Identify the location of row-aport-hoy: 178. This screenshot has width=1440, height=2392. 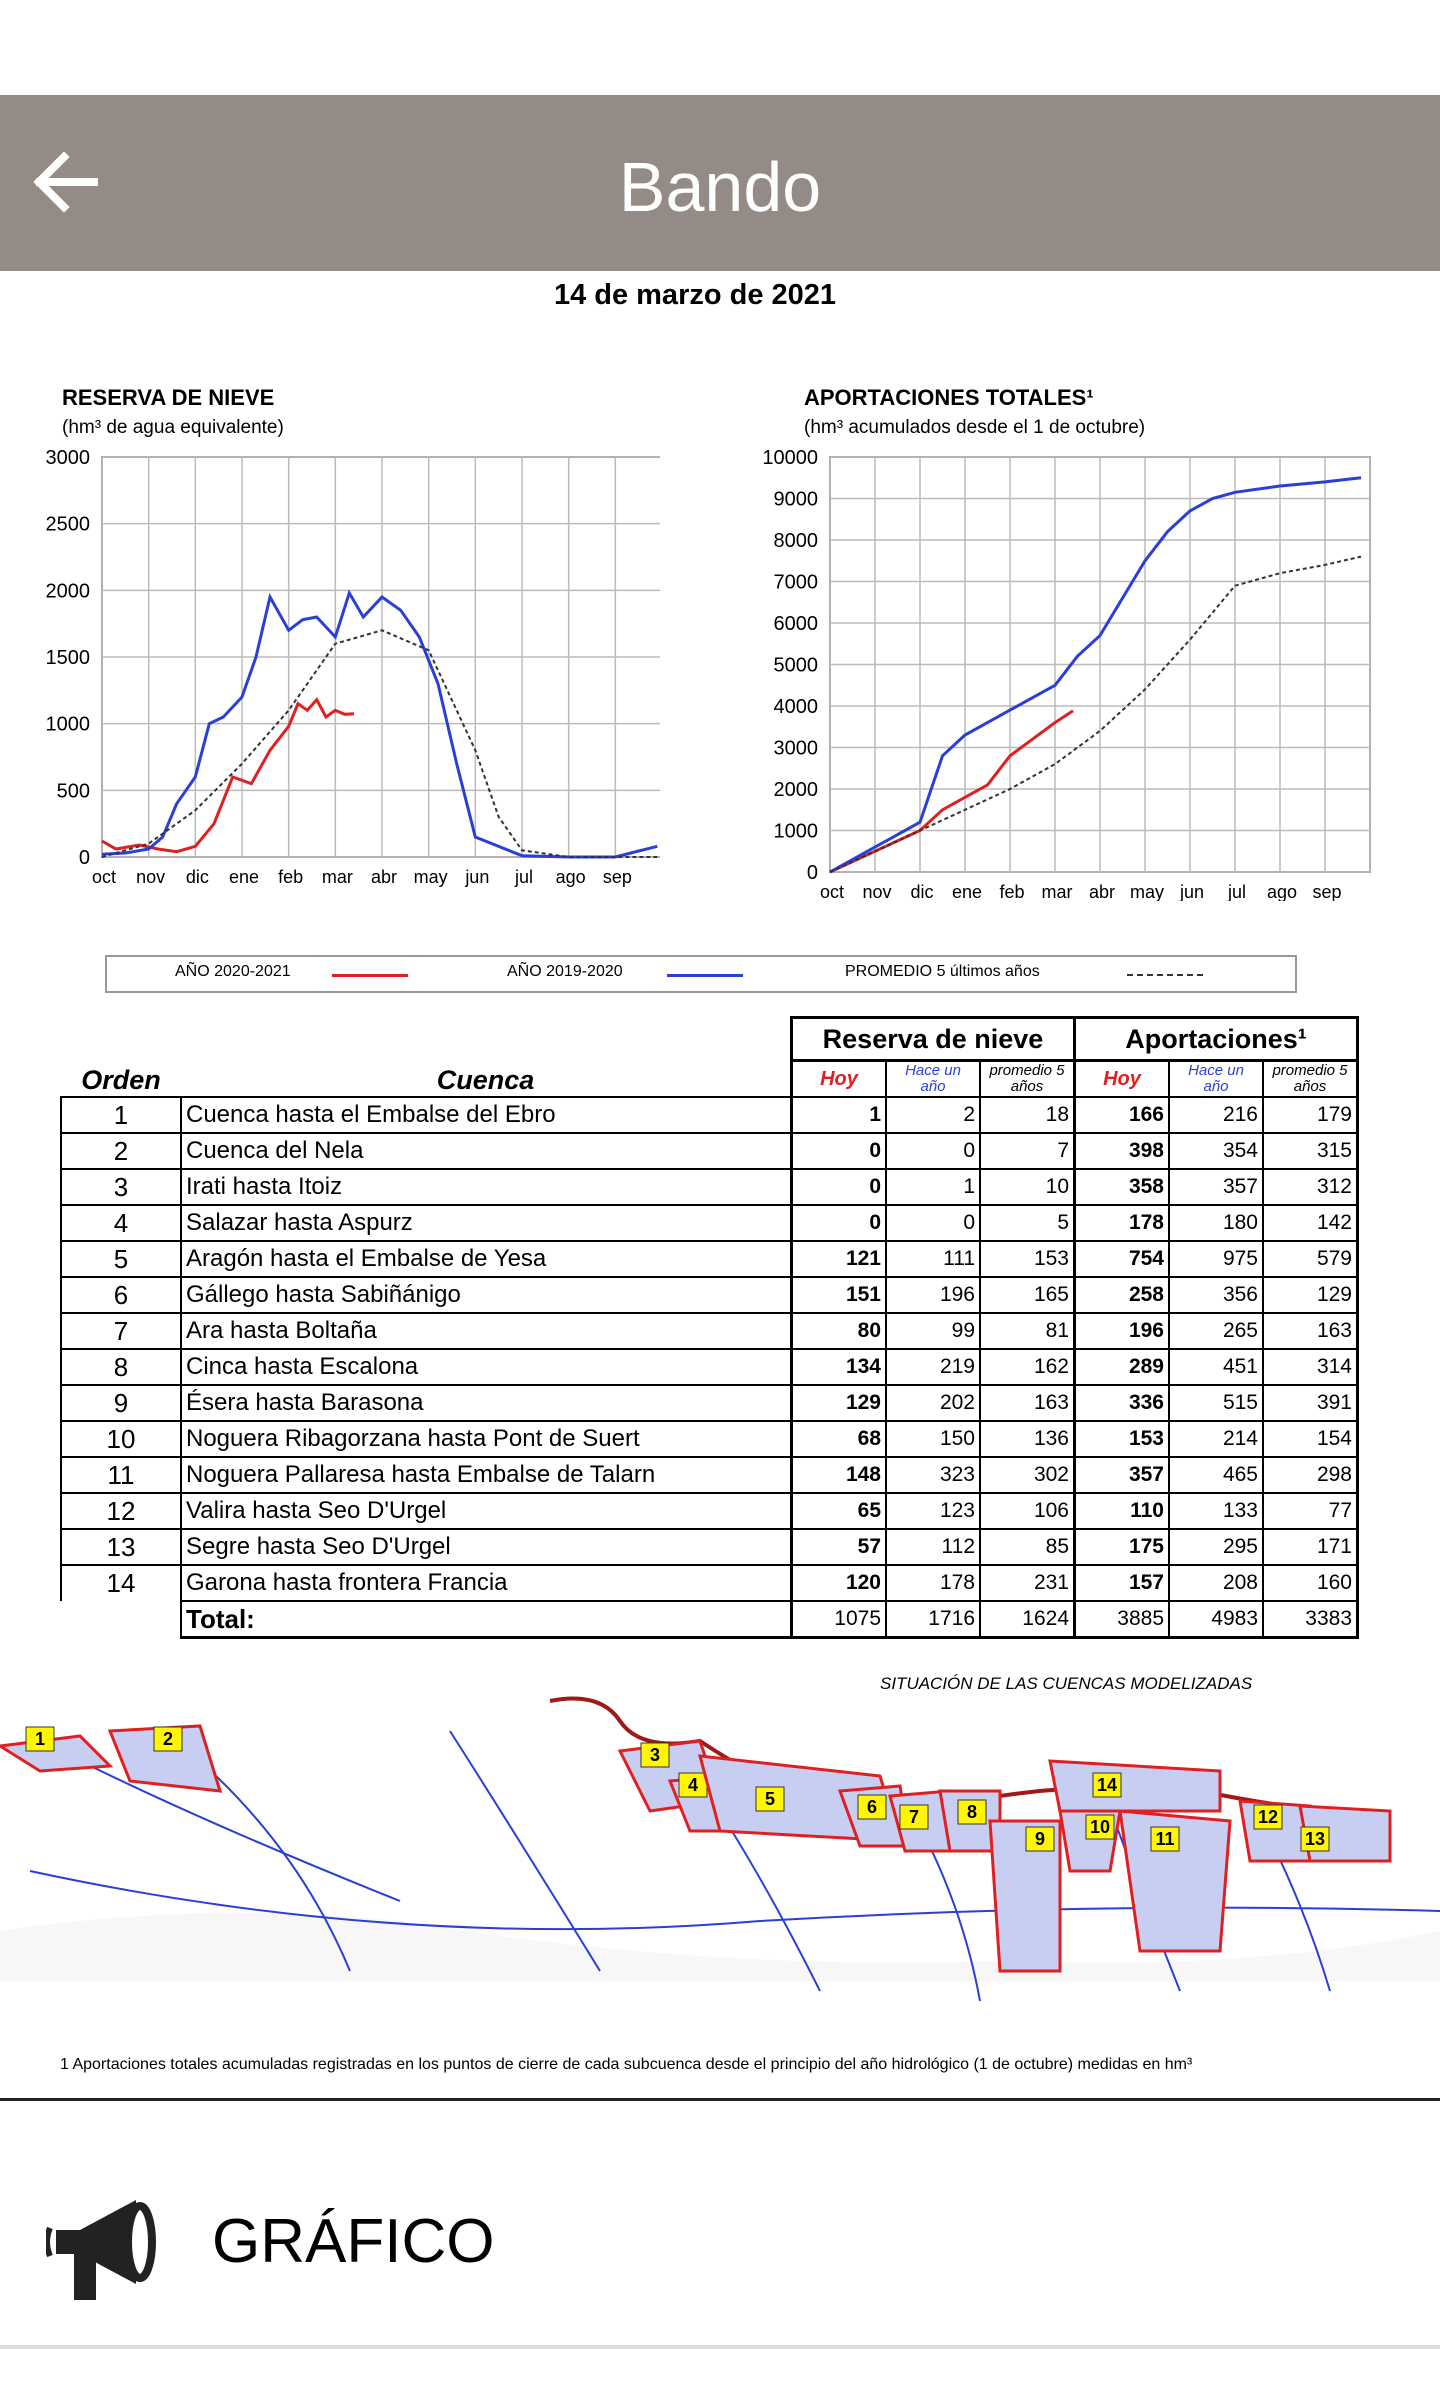
(1121, 1222).